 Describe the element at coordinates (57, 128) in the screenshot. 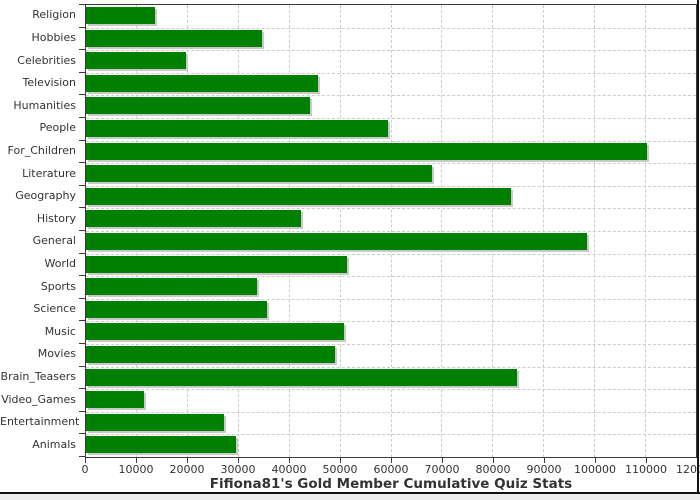

I see `category-label: People` at that location.